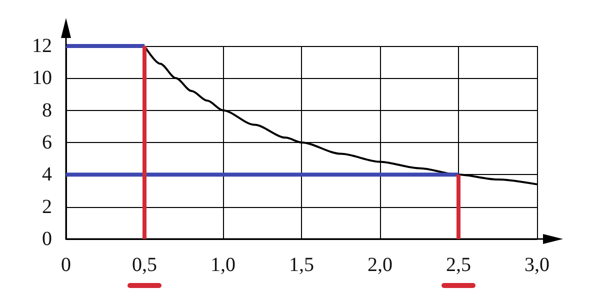 This screenshot has width=593, height=307. Describe the element at coordinates (47, 143) in the screenshot. I see `y-tick-label: 6` at that location.